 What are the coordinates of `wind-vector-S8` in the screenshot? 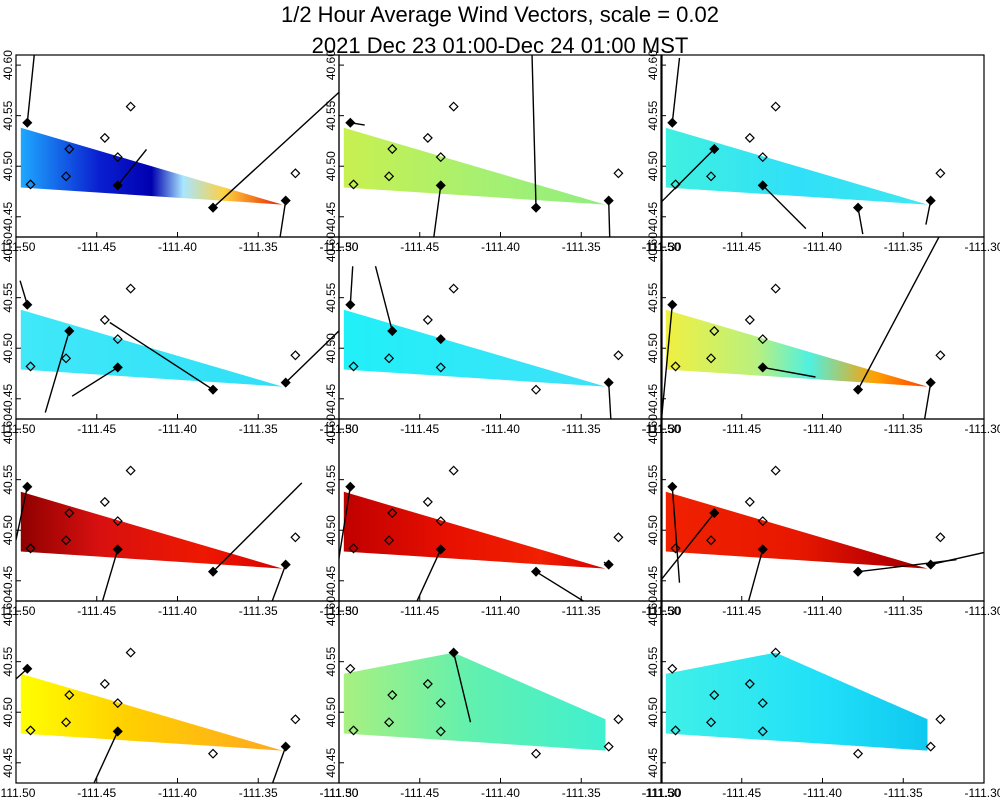 It's located at (462, 687).